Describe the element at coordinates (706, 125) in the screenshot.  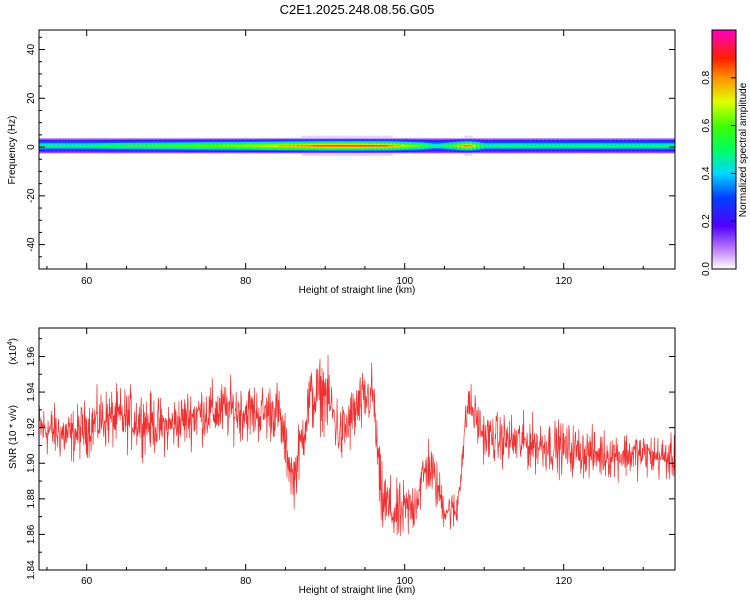
I see `colorbar-tick-label: 0.6` at that location.